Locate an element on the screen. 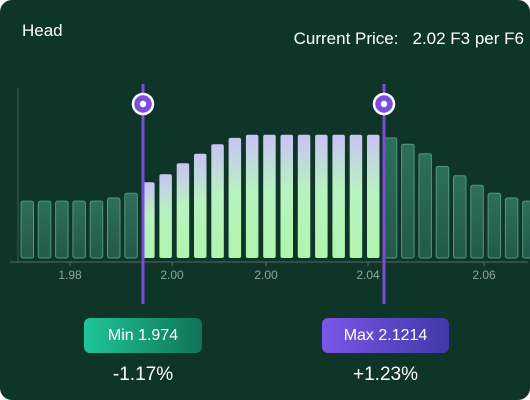 The height and width of the screenshot is (400, 530). max-percent-change: +1.23% is located at coordinates (385, 374).